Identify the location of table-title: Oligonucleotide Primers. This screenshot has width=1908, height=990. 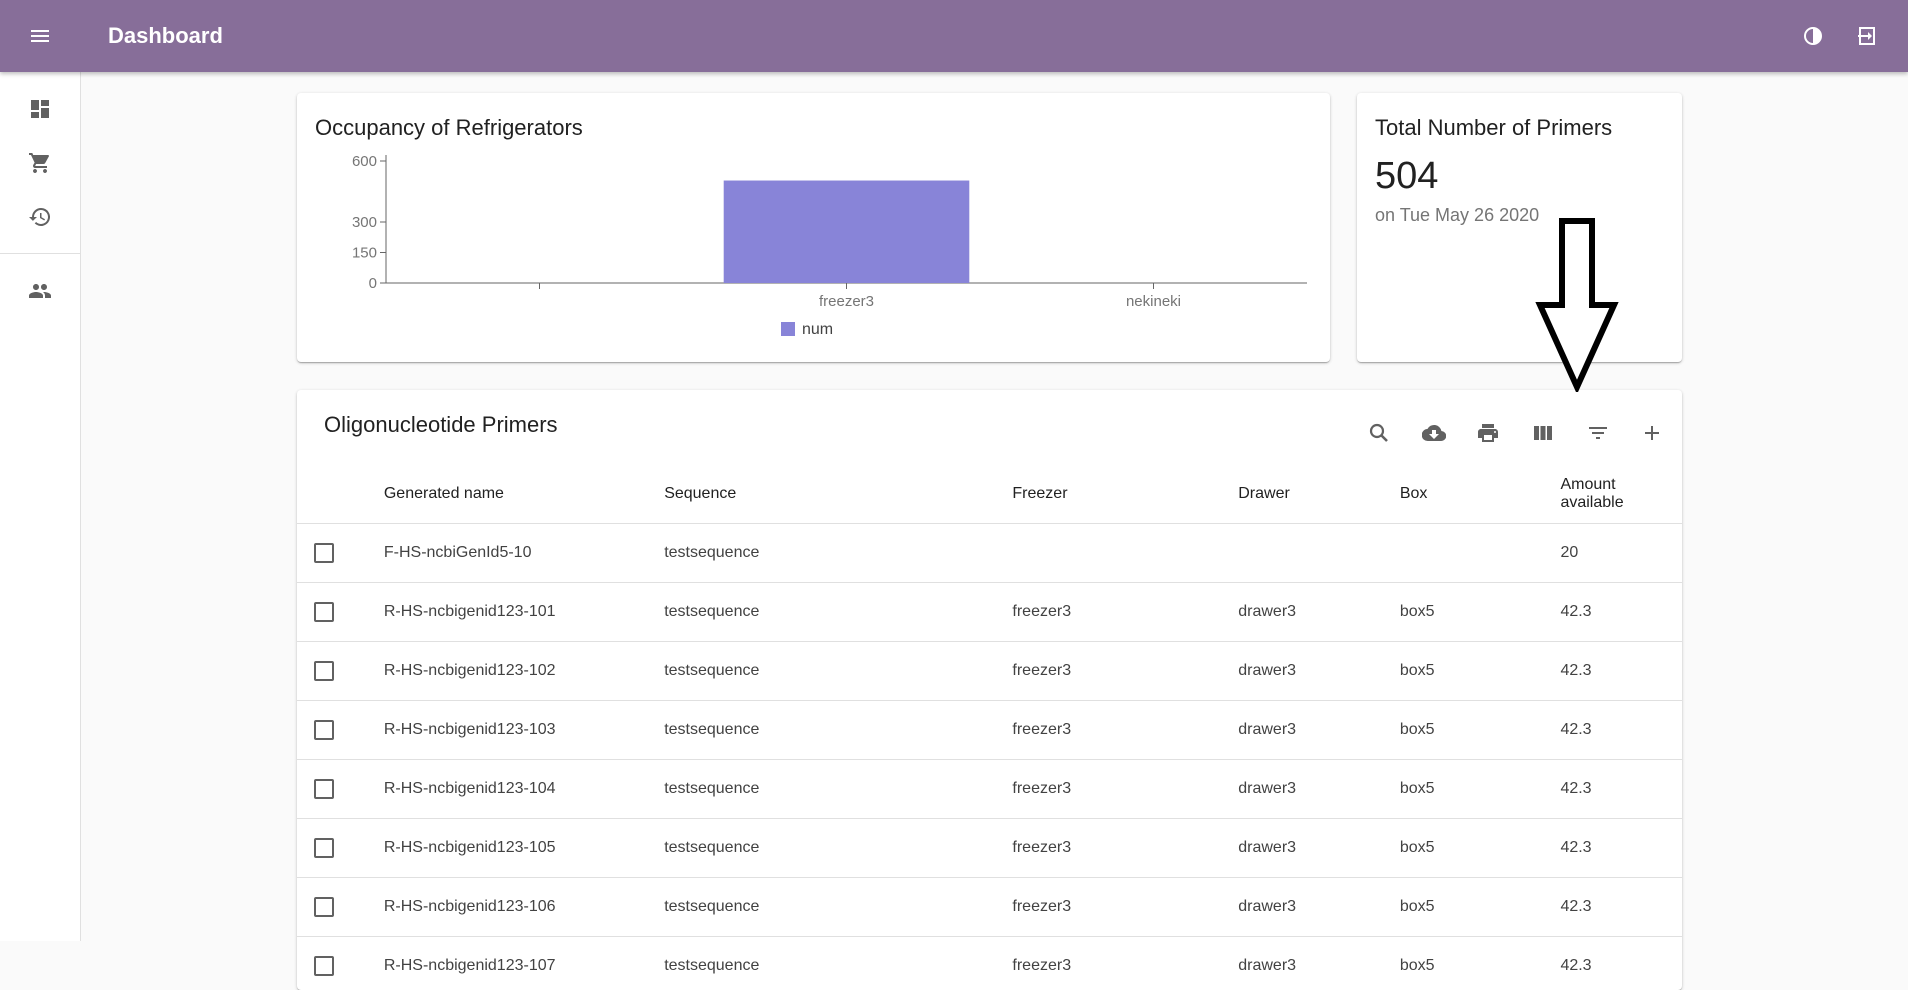
(441, 425).